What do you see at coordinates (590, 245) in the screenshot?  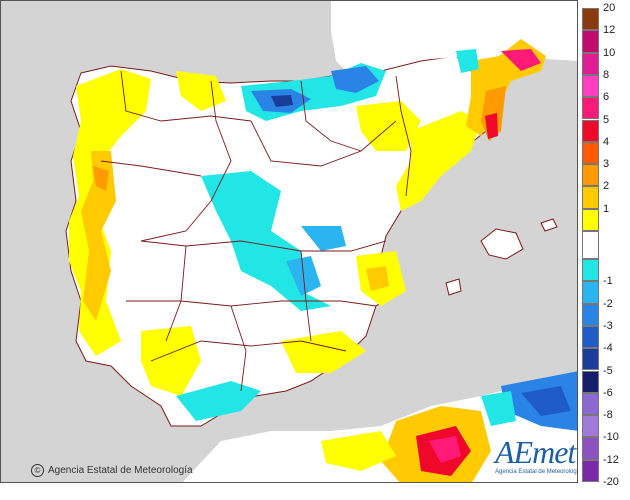 I see `legend-neutral-swatch` at bounding box center [590, 245].